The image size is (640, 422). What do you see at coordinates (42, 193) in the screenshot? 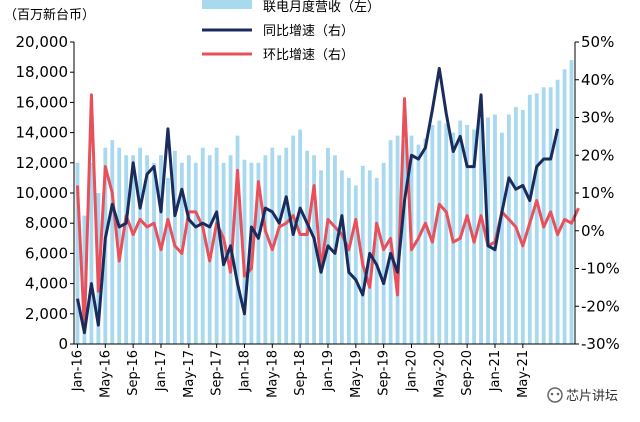
I see `left-tick-label: 10,000` at bounding box center [42, 193].